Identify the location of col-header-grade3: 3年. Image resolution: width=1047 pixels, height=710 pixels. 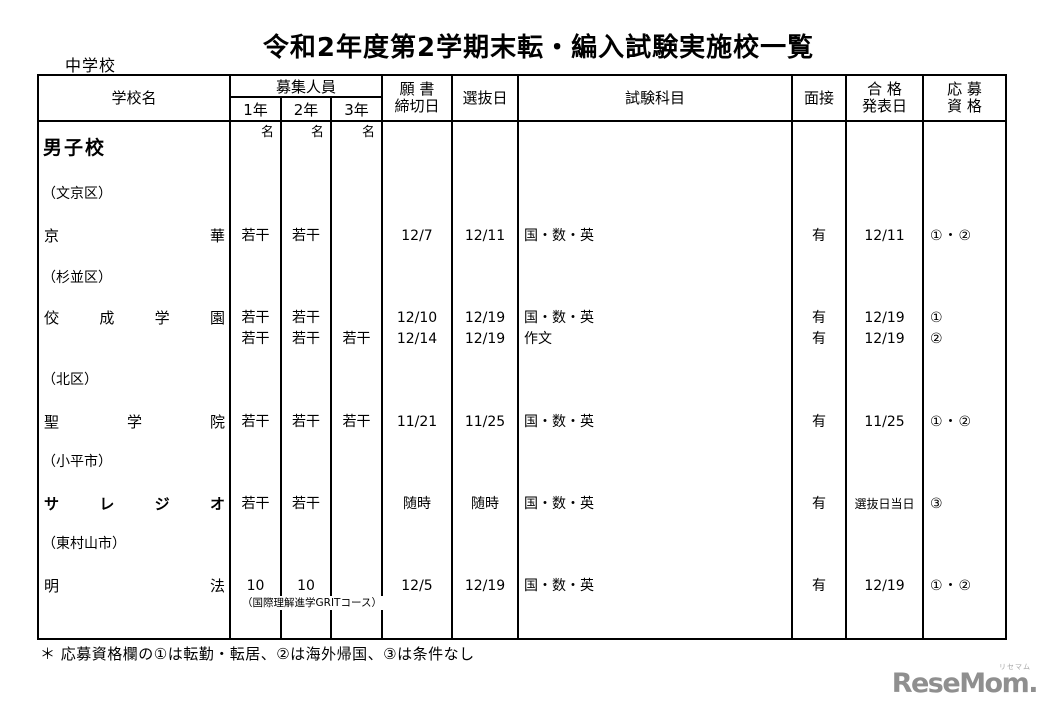
(356, 109).